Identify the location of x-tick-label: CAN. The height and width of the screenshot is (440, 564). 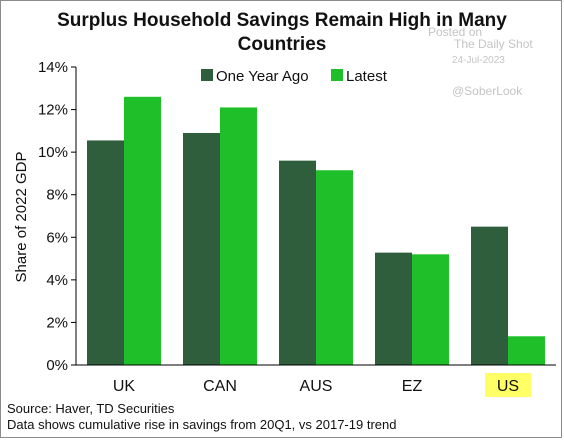
(220, 386).